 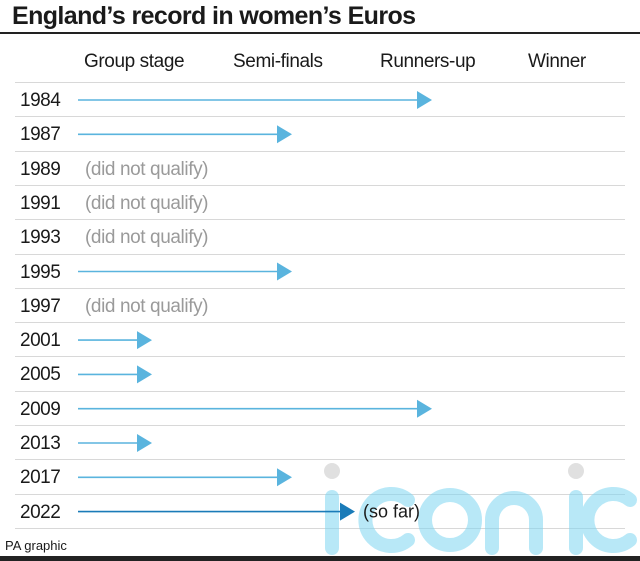 What do you see at coordinates (40, 272) in the screenshot?
I see `year-label: 1995` at bounding box center [40, 272].